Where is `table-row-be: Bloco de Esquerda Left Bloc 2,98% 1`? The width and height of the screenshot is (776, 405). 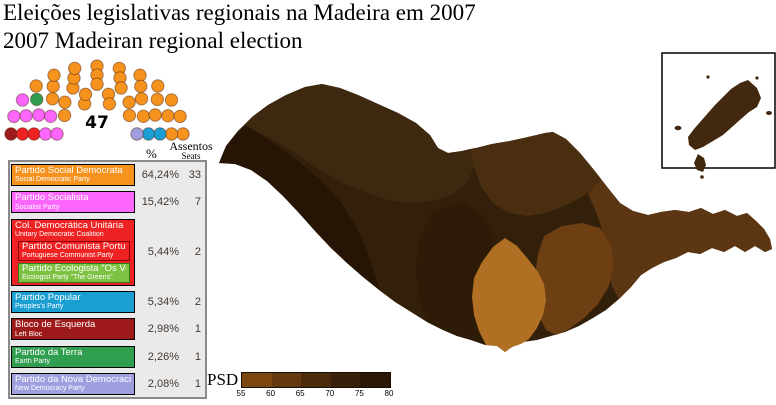
table-row-be: Bloco de Esquerda Left Bloc 2,98% 1 is located at coordinates (107, 329).